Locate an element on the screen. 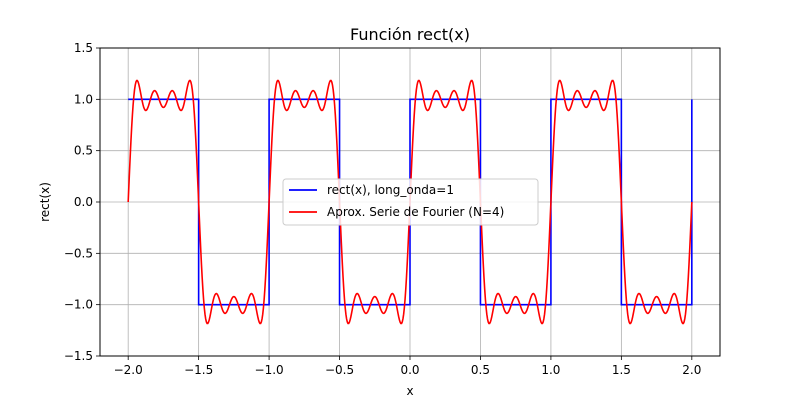 This screenshot has height=400, width=800. legend-box is located at coordinates (410, 202).